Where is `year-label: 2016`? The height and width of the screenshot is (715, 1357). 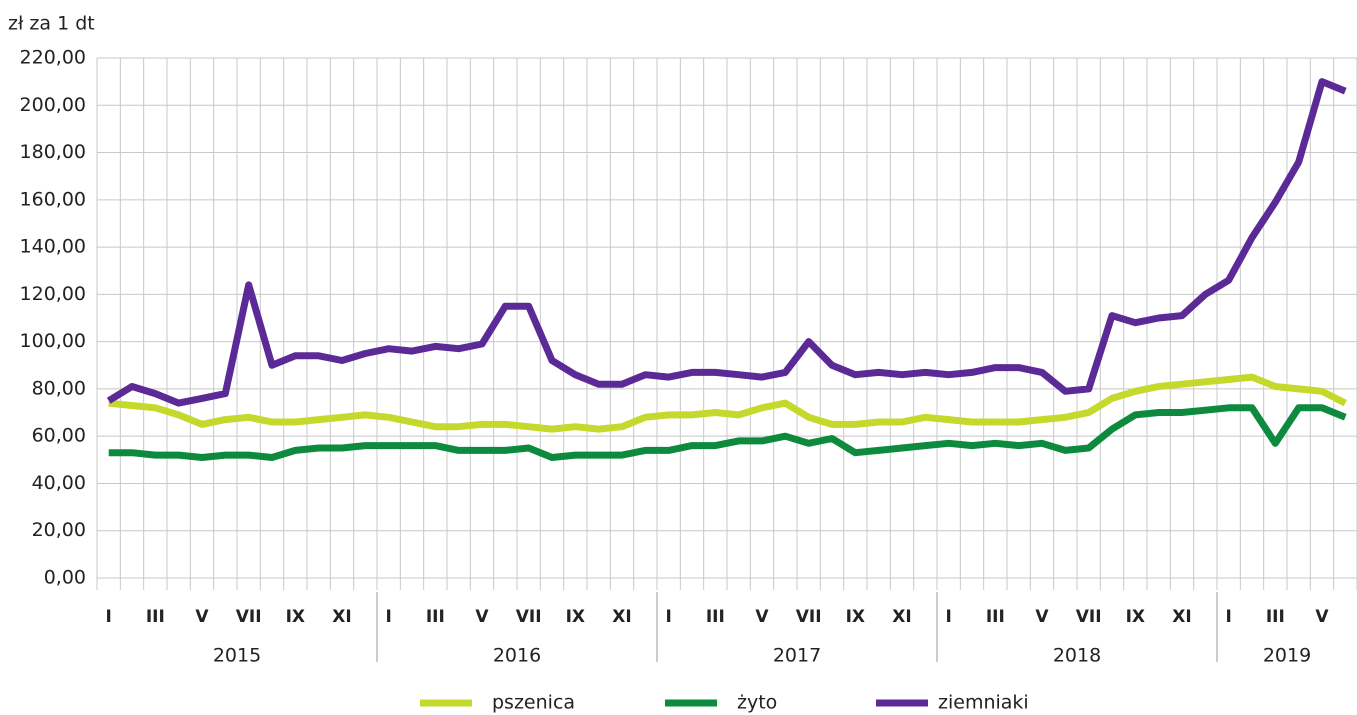 year-label: 2016 is located at coordinates (517, 656).